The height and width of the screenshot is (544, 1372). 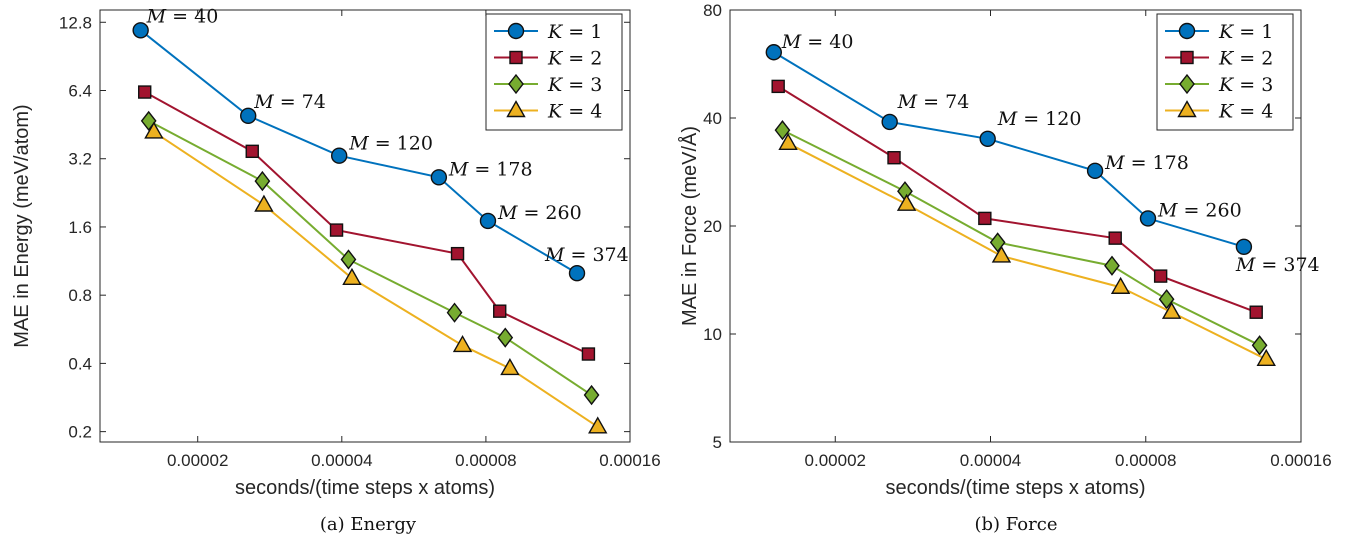 I want to click on annotation-label: M = 40, so click(x=182, y=16).